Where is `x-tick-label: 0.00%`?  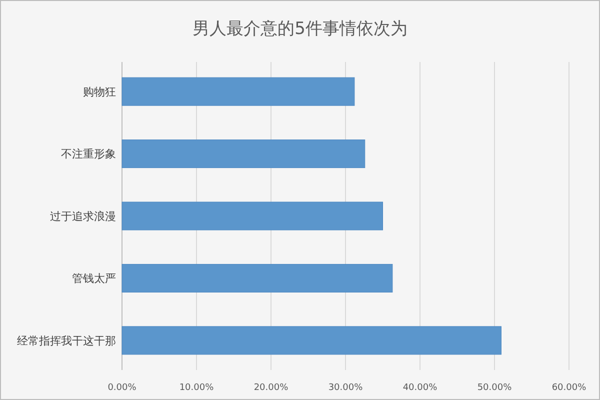 x-tick-label: 0.00% is located at coordinates (122, 388).